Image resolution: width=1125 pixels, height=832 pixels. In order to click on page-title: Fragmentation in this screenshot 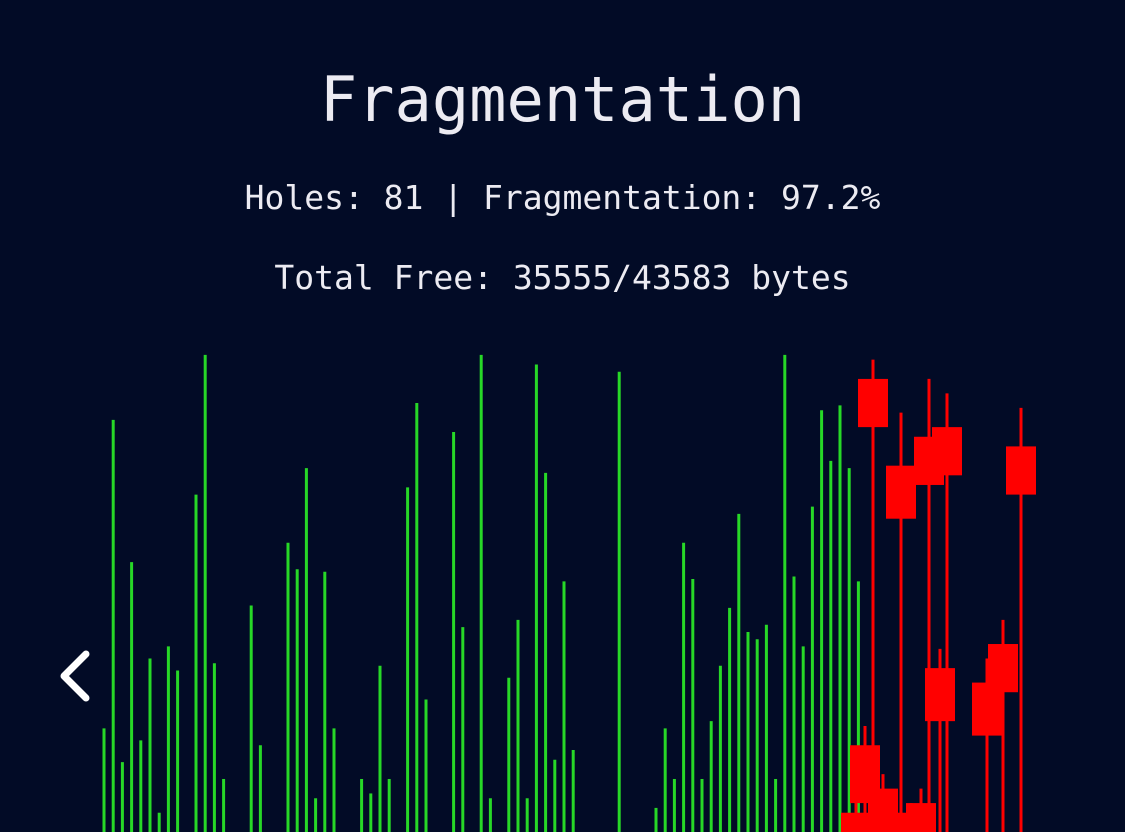, I will do `click(562, 99)`.